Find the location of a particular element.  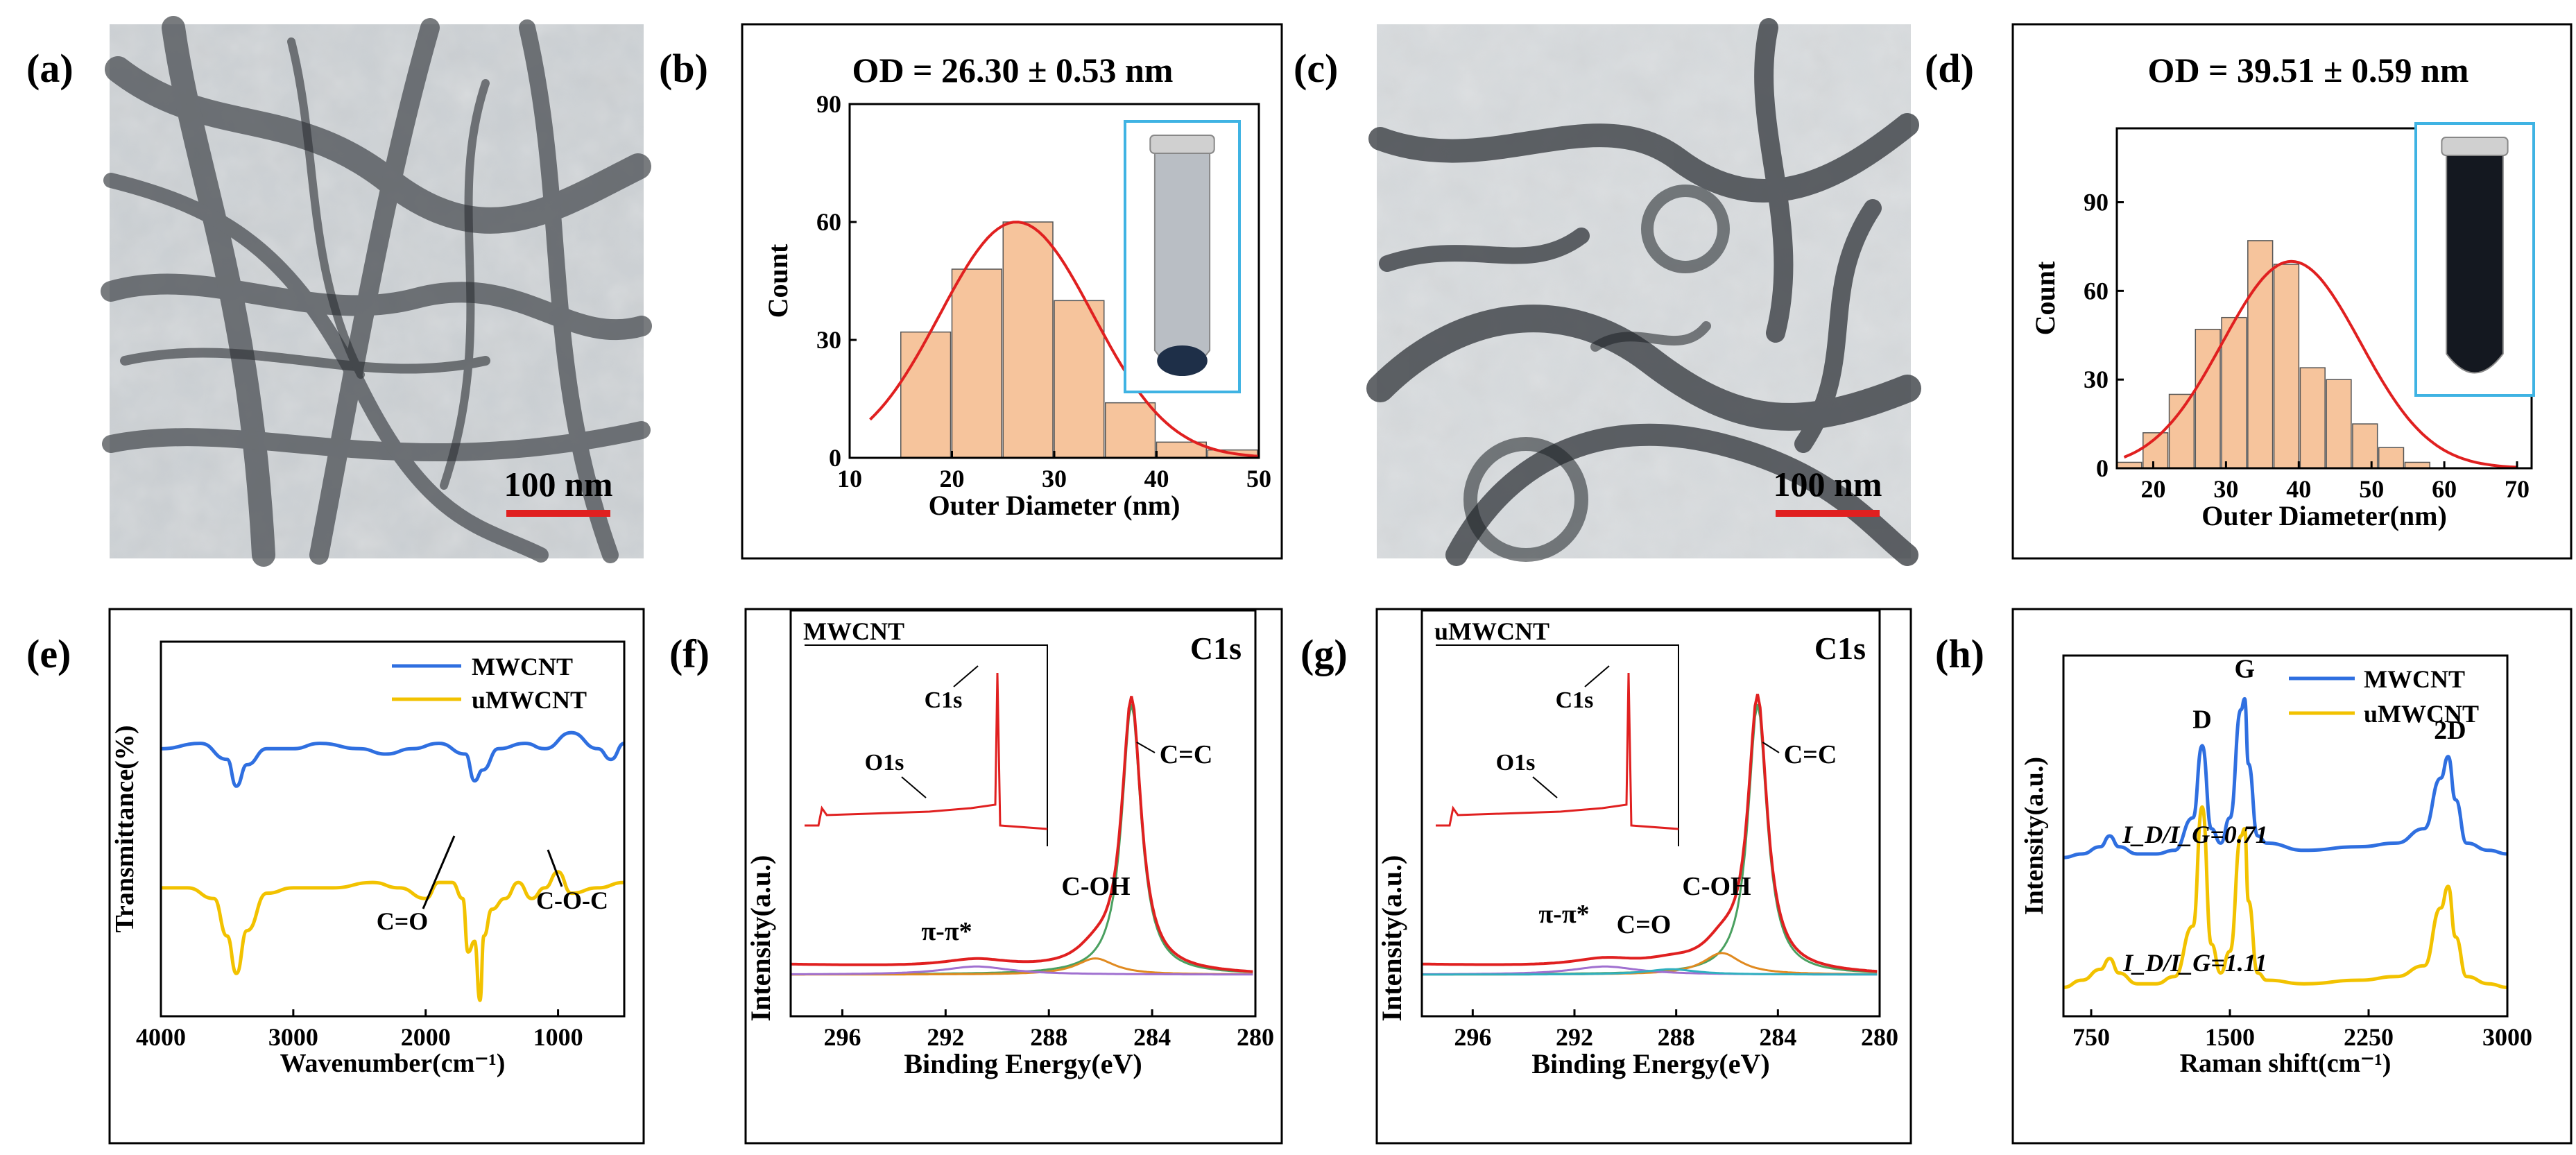

x-tick-label-d: 50 is located at coordinates (2371, 489).